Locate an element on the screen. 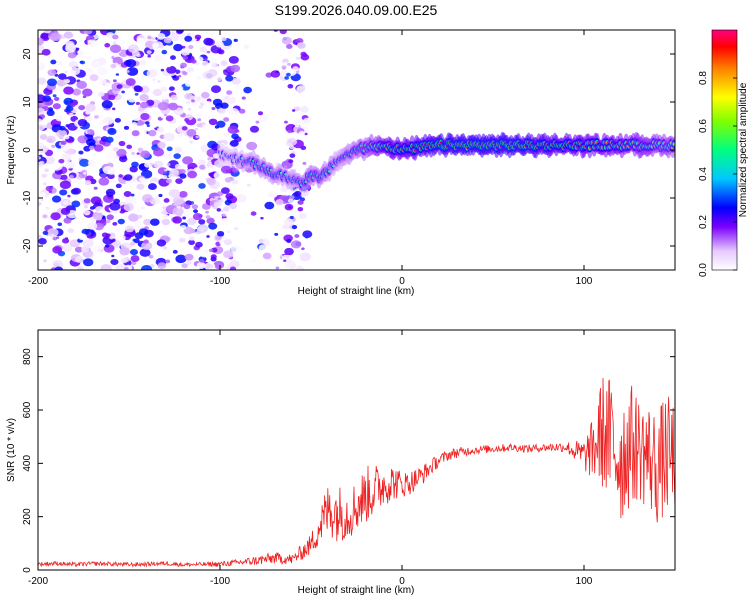 The height and width of the screenshot is (600, 750). colorbar-tick-label: 0.4 is located at coordinates (703, 174).